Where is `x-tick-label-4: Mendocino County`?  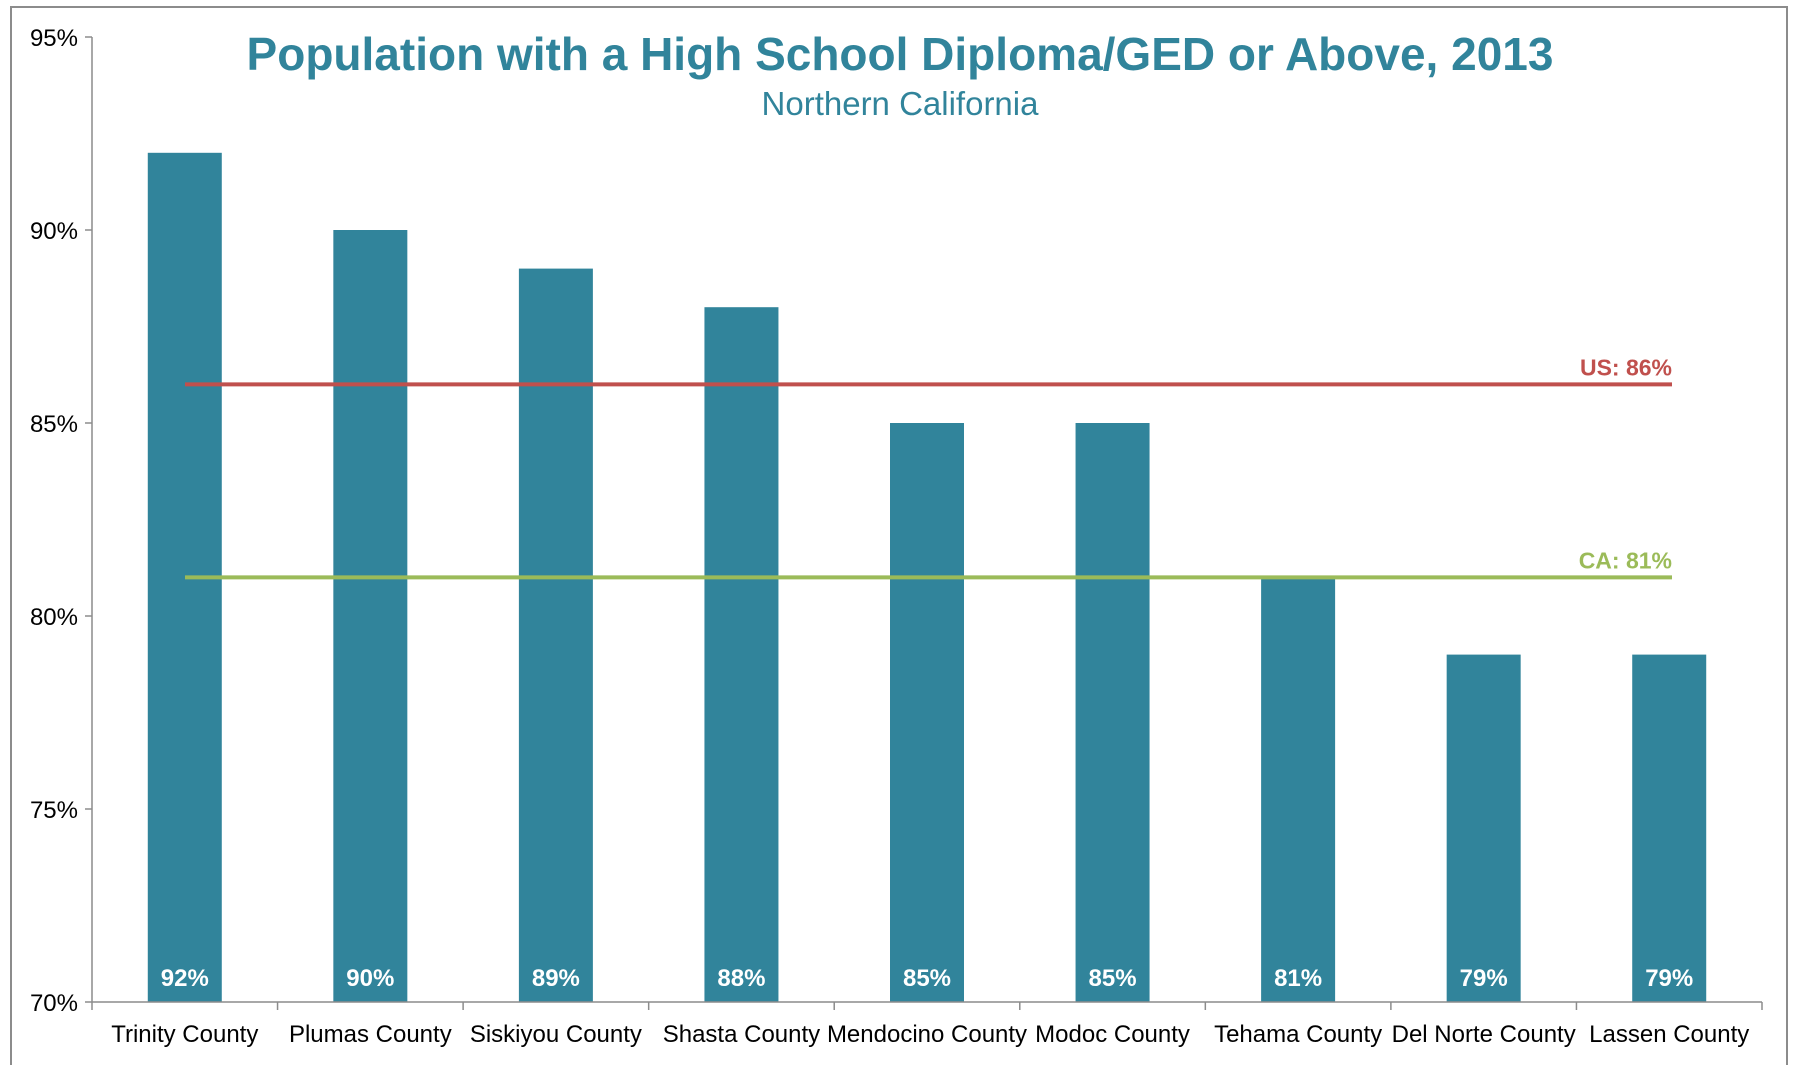
x-tick-label-4: Mendocino County is located at coordinates (927, 1034).